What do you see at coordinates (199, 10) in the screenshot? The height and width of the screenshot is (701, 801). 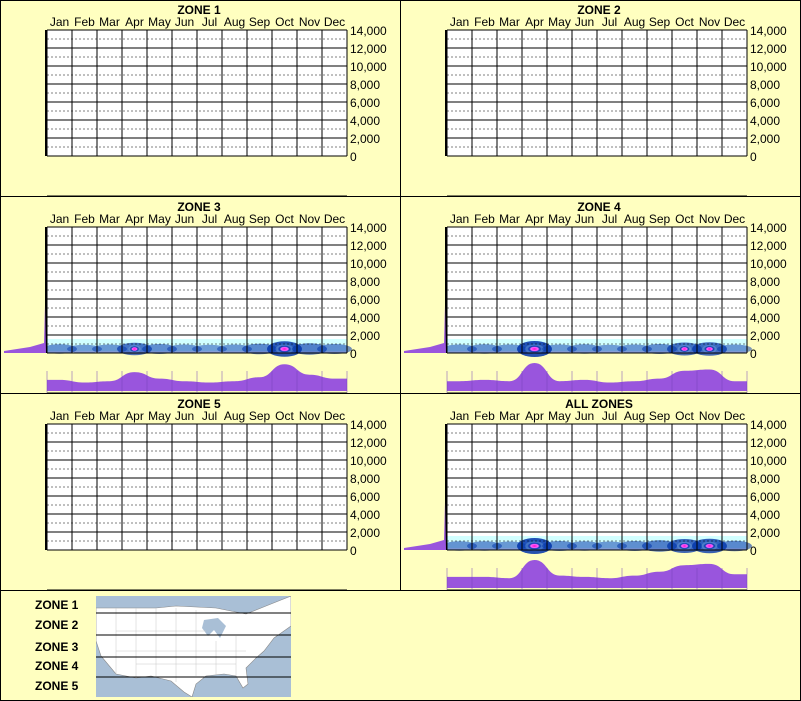 I see `chart-title: ZONE 1` at bounding box center [199, 10].